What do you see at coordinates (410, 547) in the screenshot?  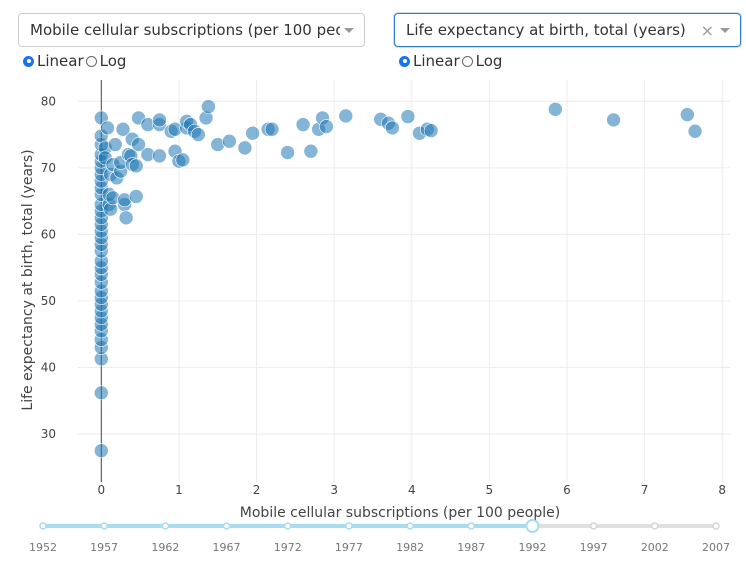 I see `slider-year-label: 1982` at bounding box center [410, 547].